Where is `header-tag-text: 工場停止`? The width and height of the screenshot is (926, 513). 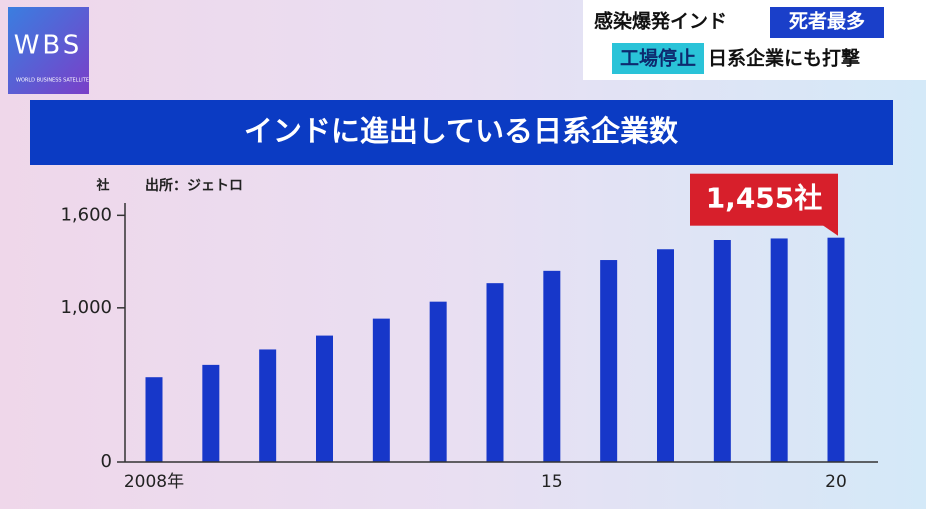
header-tag-text: 工場停止 is located at coordinates (658, 58).